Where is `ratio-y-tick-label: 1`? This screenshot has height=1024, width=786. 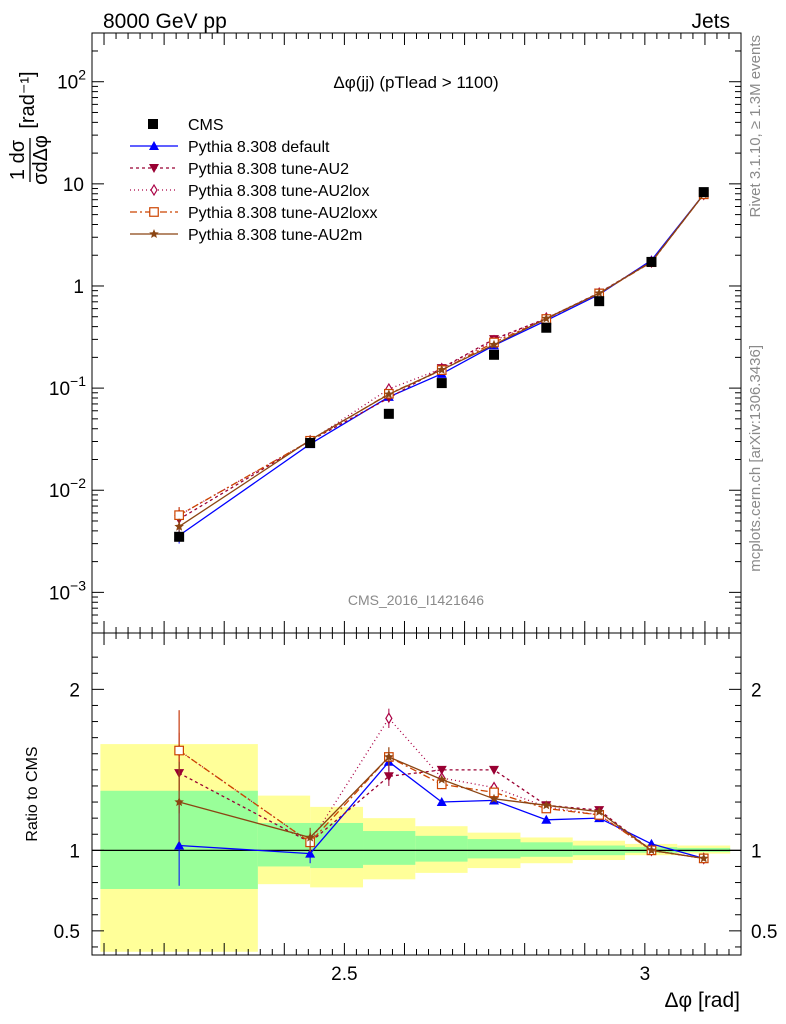 ratio-y-tick-label: 1 is located at coordinates (74, 851).